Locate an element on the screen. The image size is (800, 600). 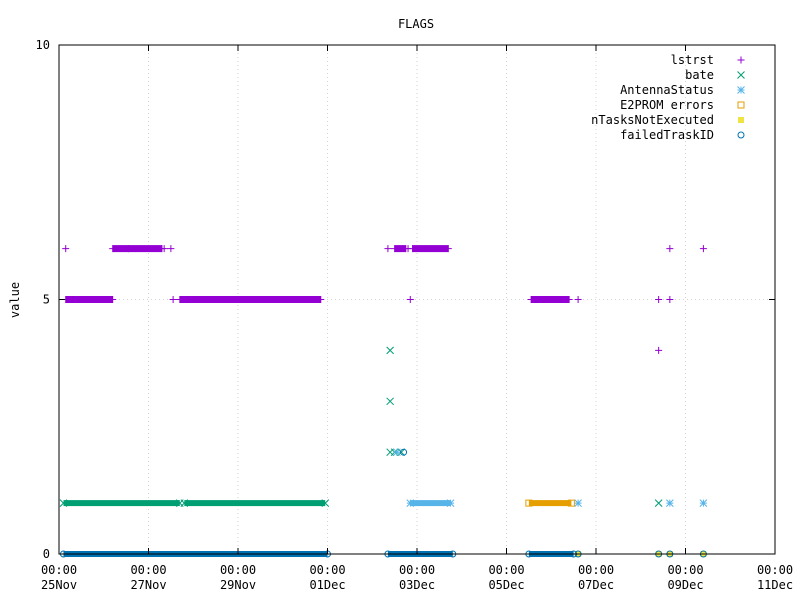
series-e2prom-errors is located at coordinates (550, 503).